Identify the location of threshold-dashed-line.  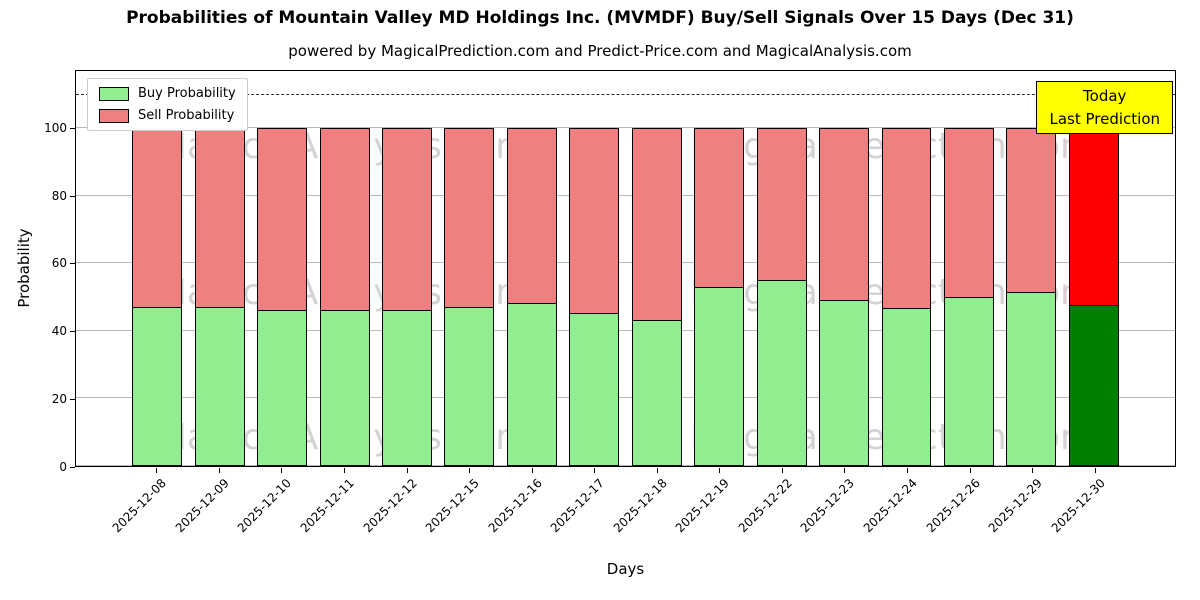
(625, 94).